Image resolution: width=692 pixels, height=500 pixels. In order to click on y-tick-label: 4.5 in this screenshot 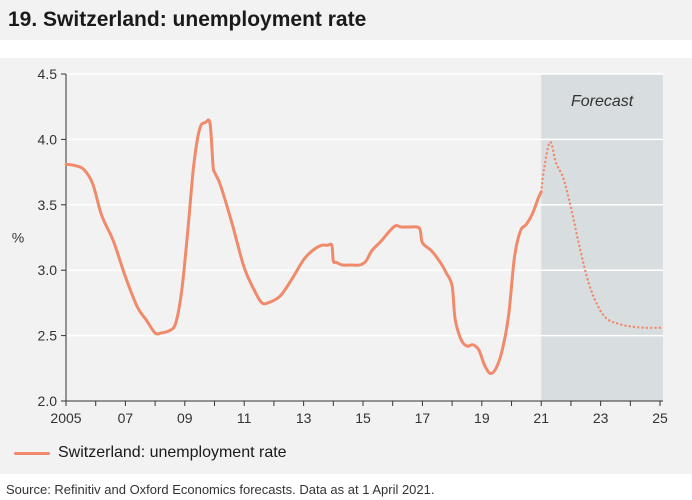, I will do `click(48, 74)`.